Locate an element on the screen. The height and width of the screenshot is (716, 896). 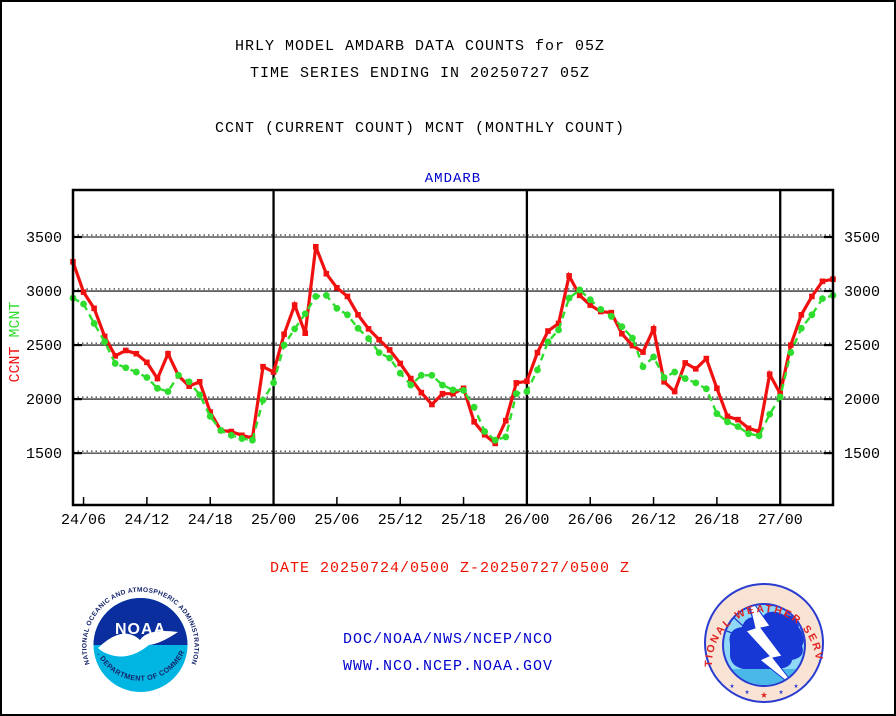
page-title-line1: HRLY MODEL AMDARB DATA COUNTS for 05Z is located at coordinates (420, 46).